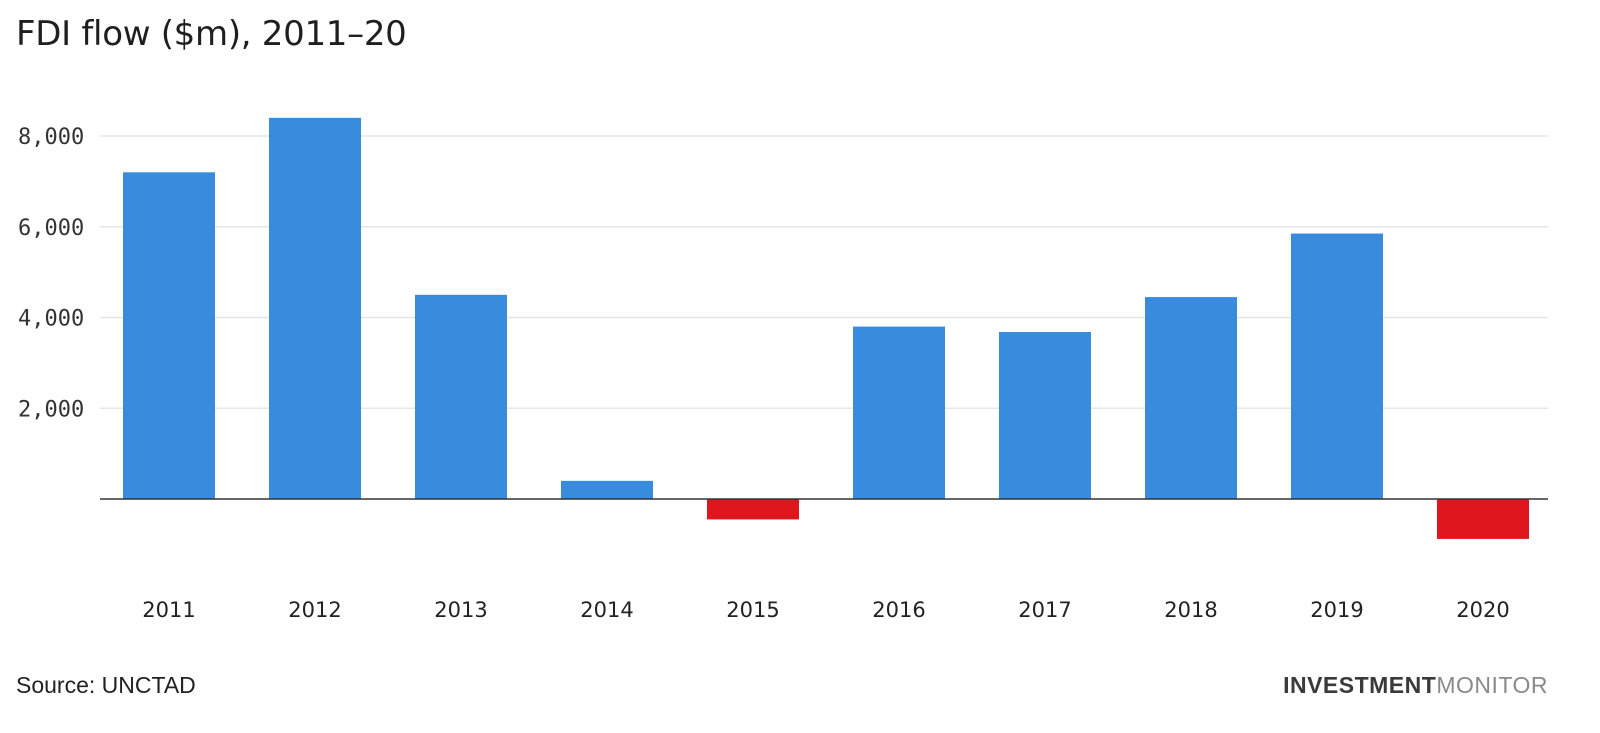 Image resolution: width=1600 pixels, height=733 pixels. What do you see at coordinates (1190, 610) in the screenshot?
I see `x-tick-label: 2018` at bounding box center [1190, 610].